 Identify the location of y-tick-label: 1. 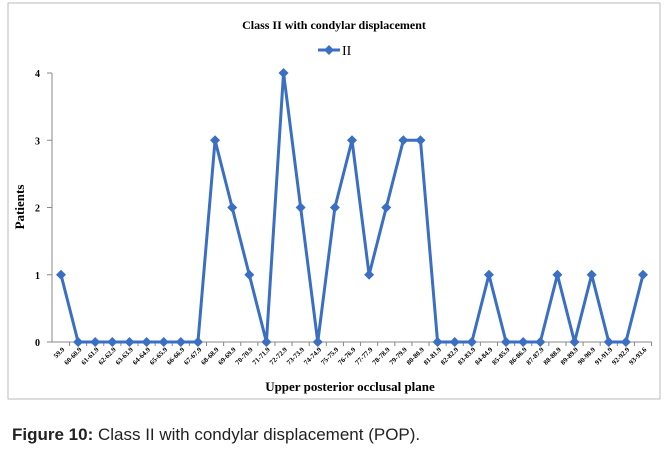
(37, 276).